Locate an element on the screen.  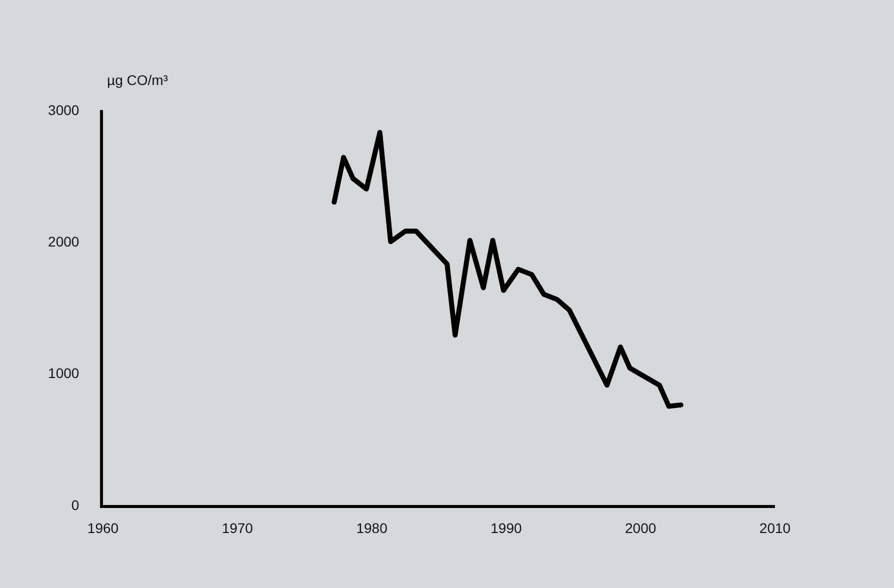
y-tick-label: 2000 is located at coordinates (64, 242).